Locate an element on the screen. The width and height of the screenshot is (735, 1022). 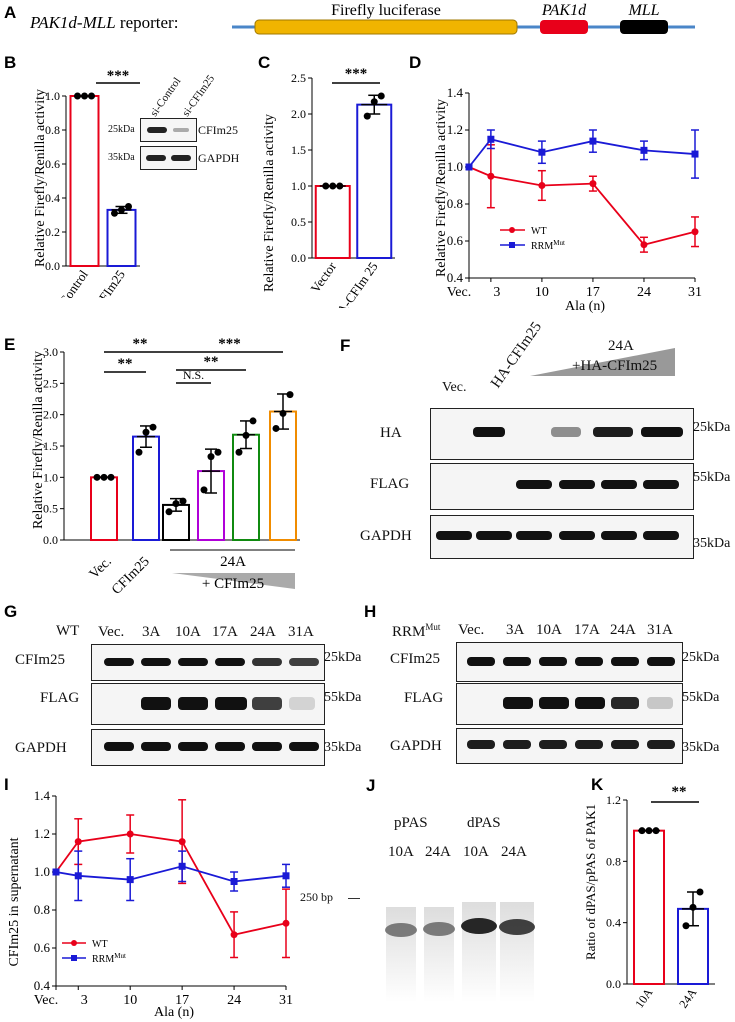
e-ylabel: Relative Firefly/Renilla activity is located at coordinates (38, 440).